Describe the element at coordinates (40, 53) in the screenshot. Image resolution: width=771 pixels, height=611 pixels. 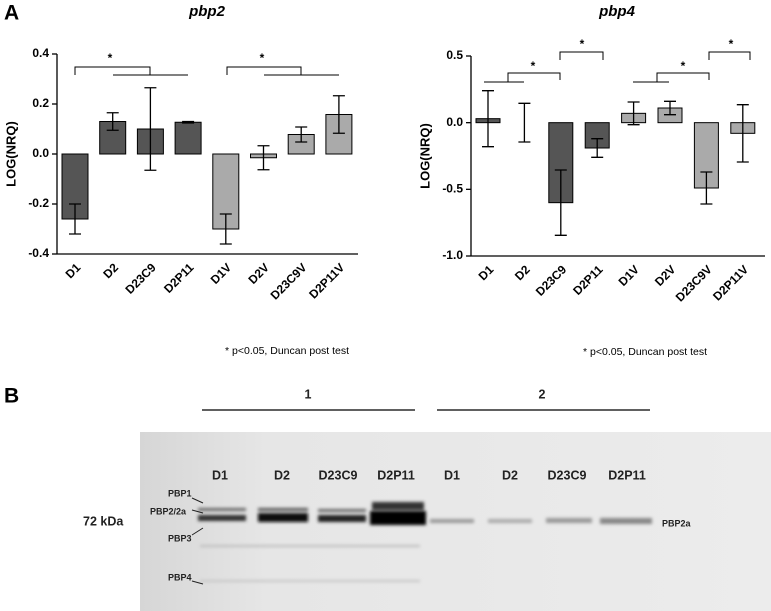
I see `y-tick-label: 0.4` at that location.